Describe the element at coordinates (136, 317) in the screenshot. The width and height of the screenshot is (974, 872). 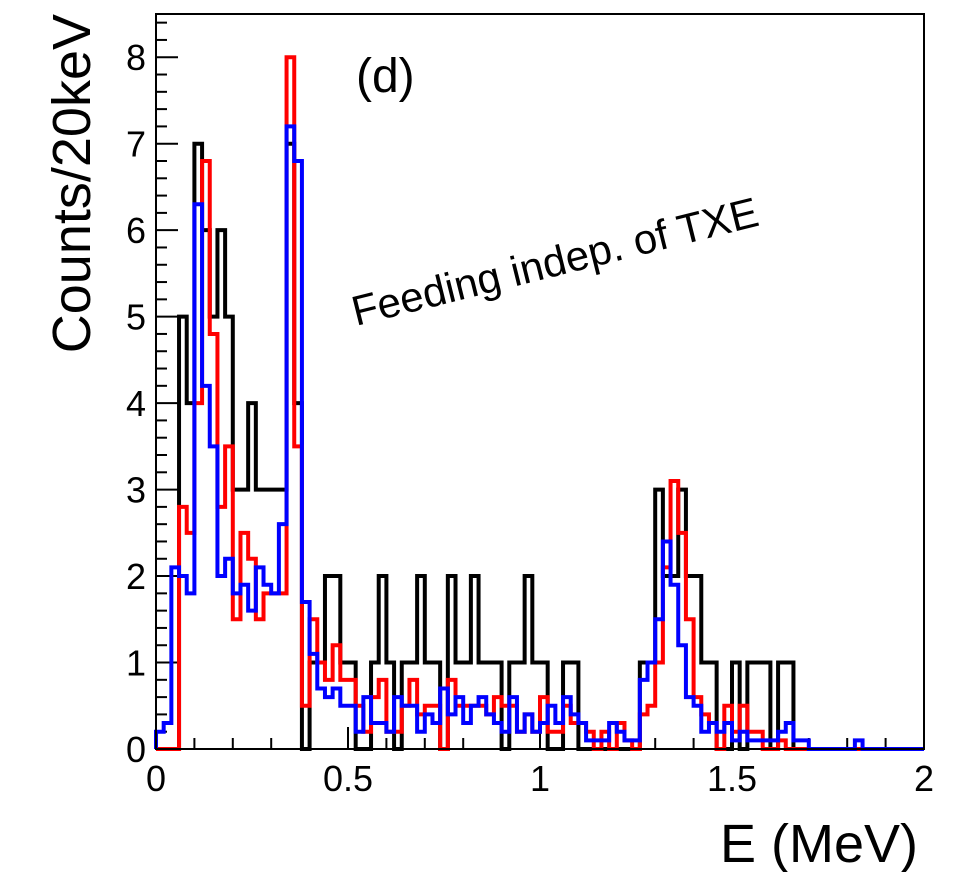
I see `y-tick-label: 5` at that location.